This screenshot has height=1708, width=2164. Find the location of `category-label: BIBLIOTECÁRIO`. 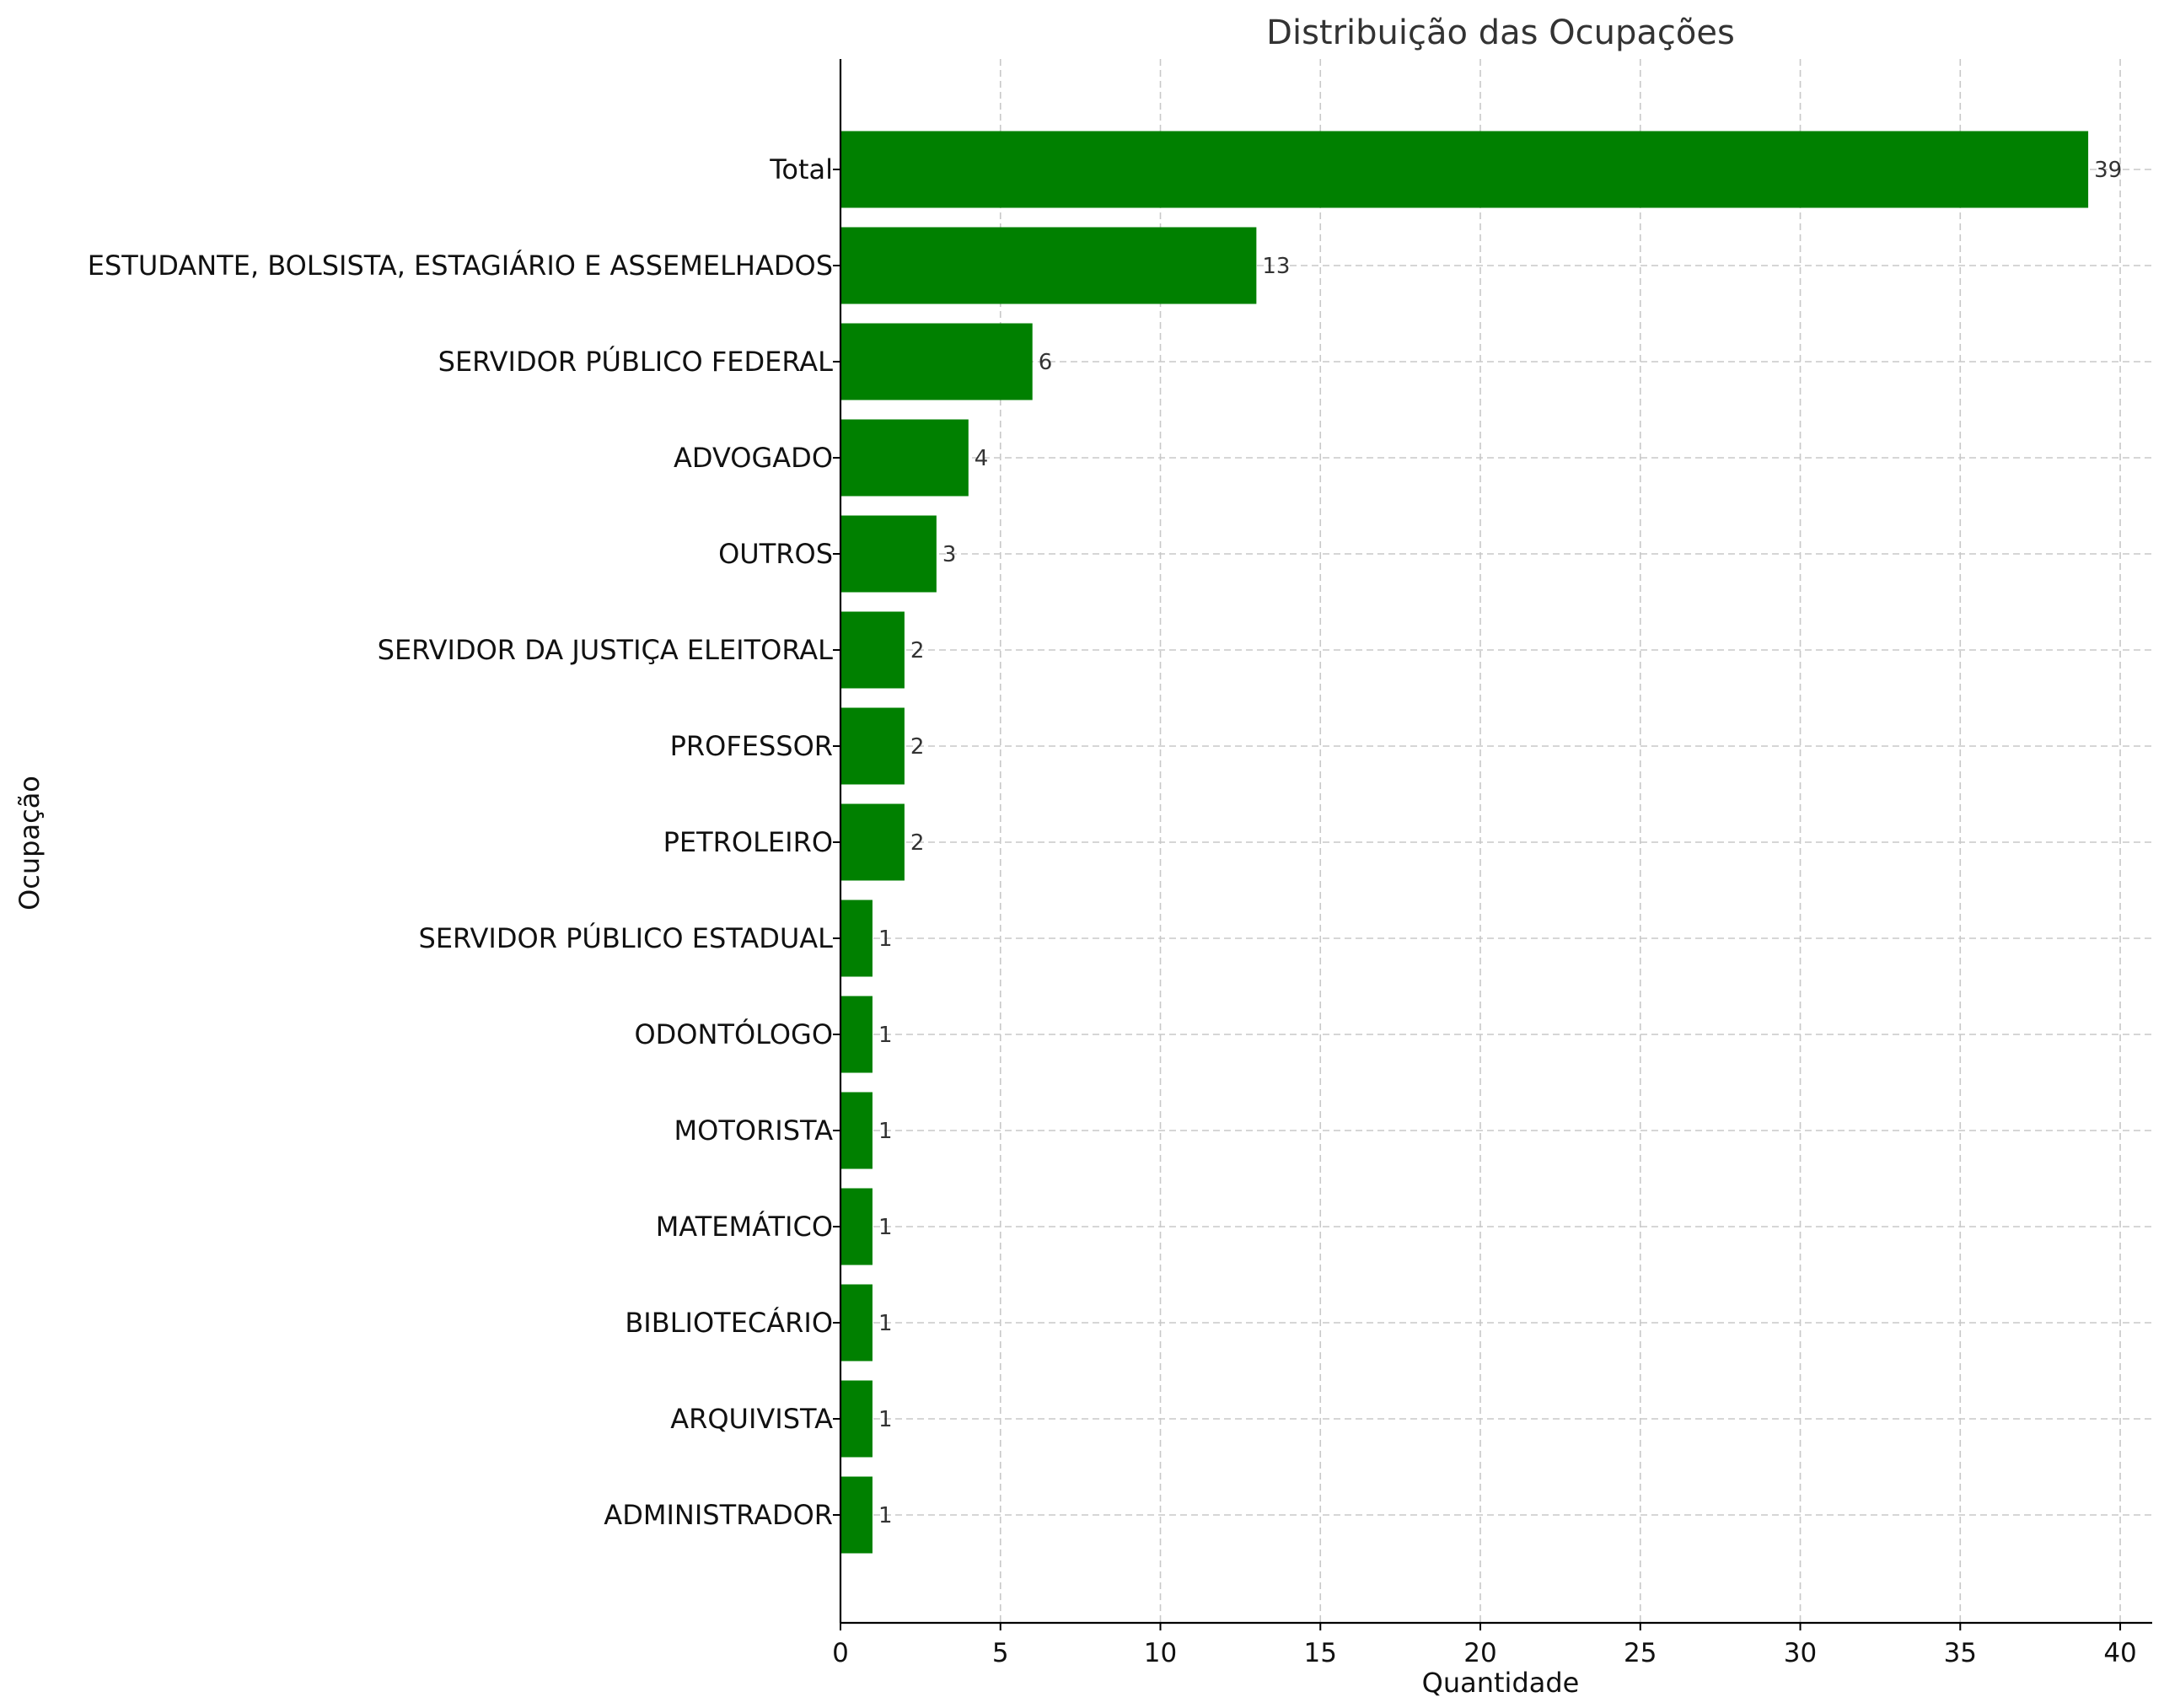

category-label: BIBLIOTECÁRIO is located at coordinates (729, 1323).